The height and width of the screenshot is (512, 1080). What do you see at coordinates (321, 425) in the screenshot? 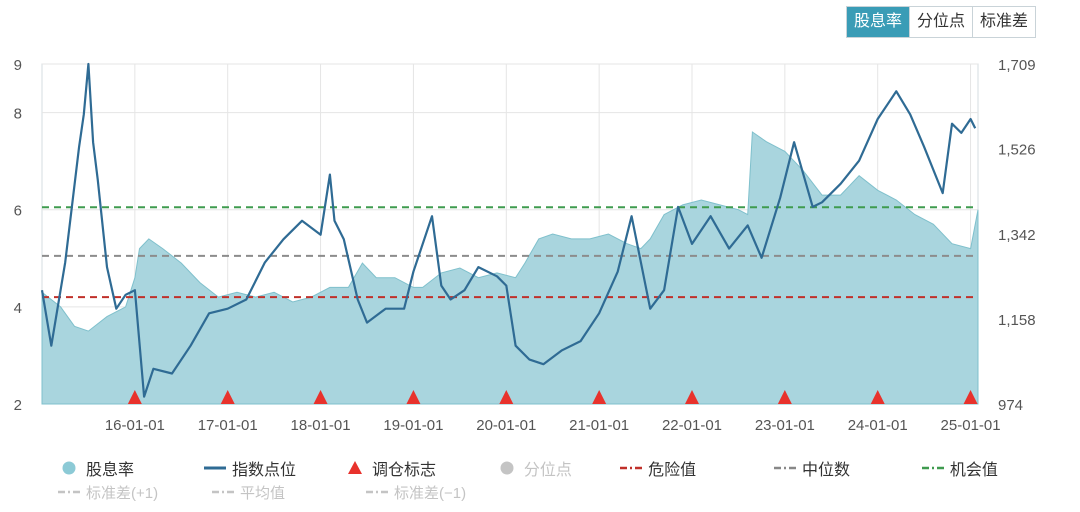
I see `x-tick-label: 18-01-01` at bounding box center [321, 425].